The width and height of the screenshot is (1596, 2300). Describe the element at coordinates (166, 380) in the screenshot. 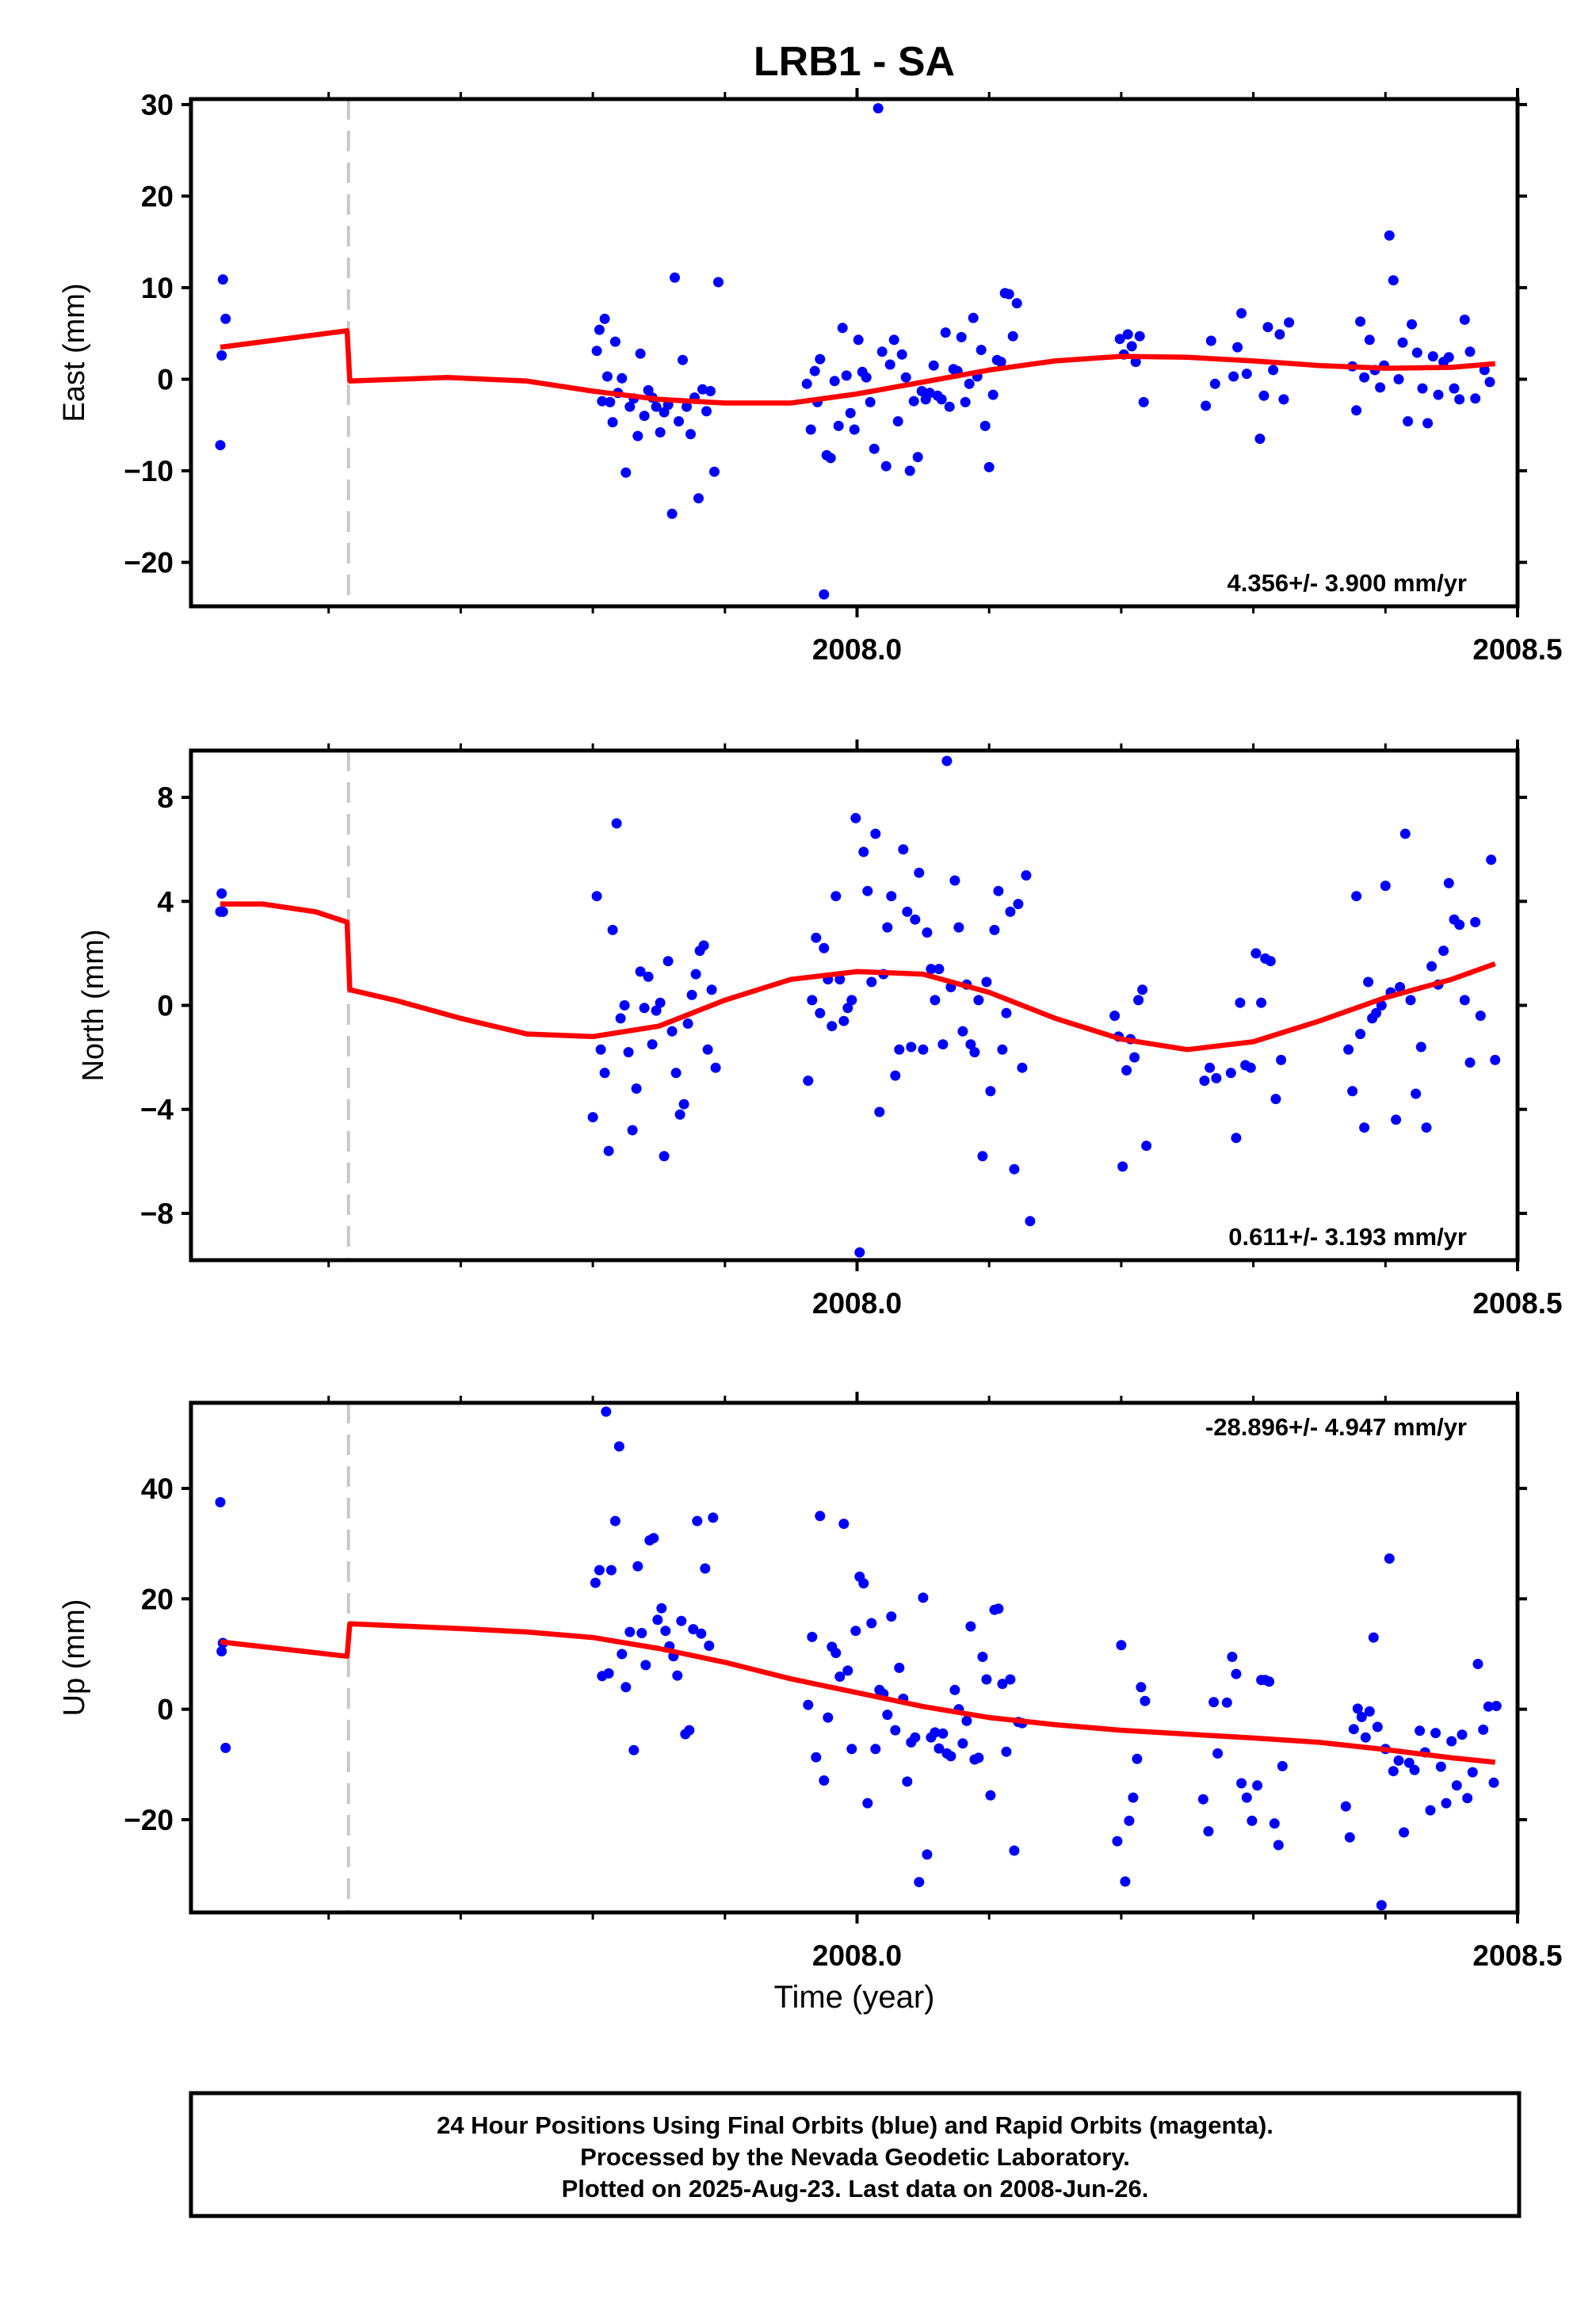

I see `y-tick-label: 0` at that location.